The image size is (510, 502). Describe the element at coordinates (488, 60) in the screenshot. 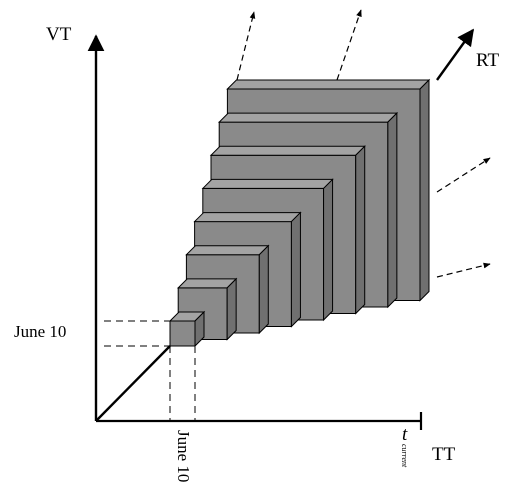

I see `rt-axis-label: RT` at that location.